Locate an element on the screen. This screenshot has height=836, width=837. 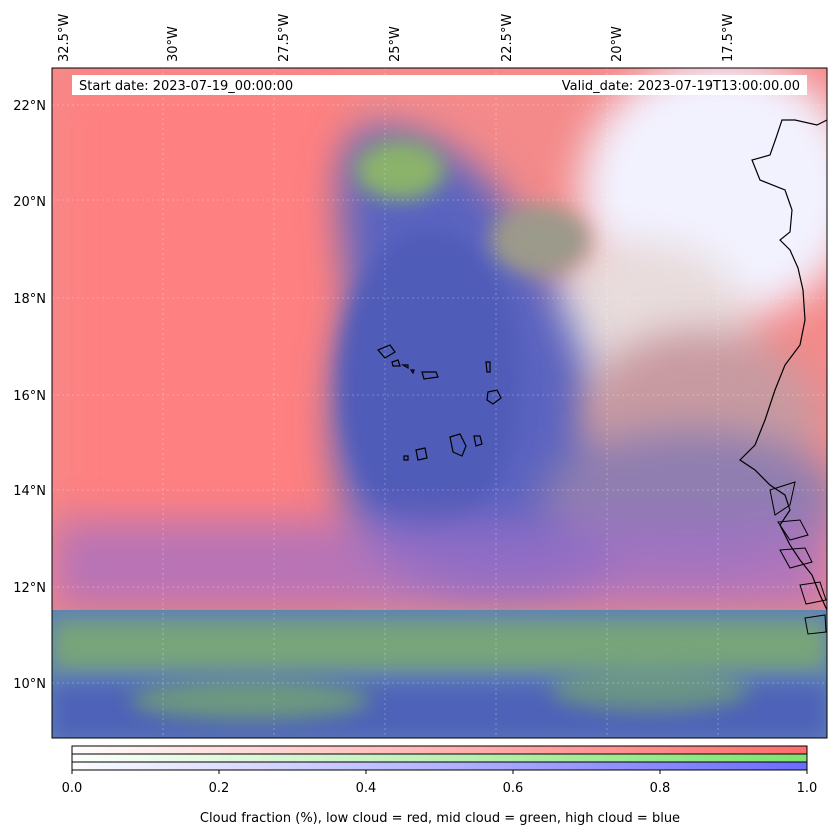
lon-tick-label: 27.5°W is located at coordinates (284, 38).